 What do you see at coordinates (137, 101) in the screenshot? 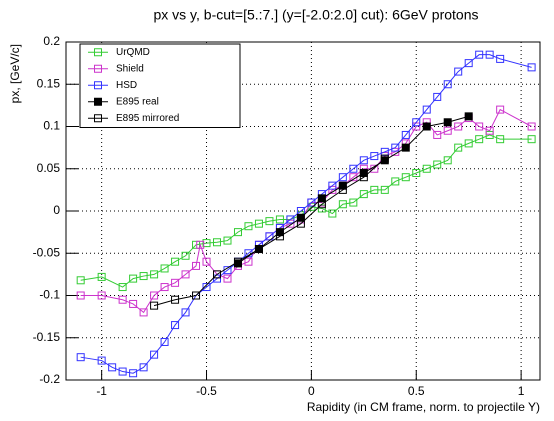
I see `legend-label: E895 real` at bounding box center [137, 101].